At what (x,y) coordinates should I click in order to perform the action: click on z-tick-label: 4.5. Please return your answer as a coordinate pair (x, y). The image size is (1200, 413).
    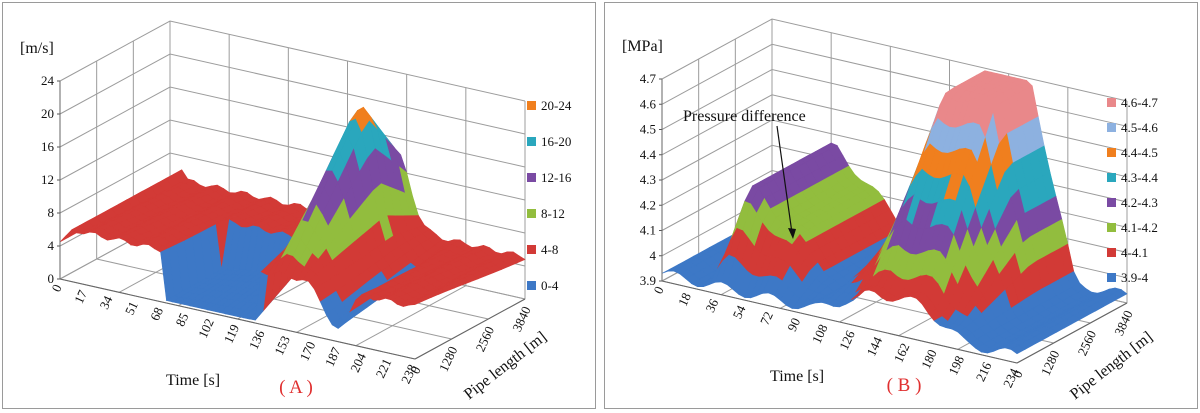
    Looking at the image, I should click on (648, 129).